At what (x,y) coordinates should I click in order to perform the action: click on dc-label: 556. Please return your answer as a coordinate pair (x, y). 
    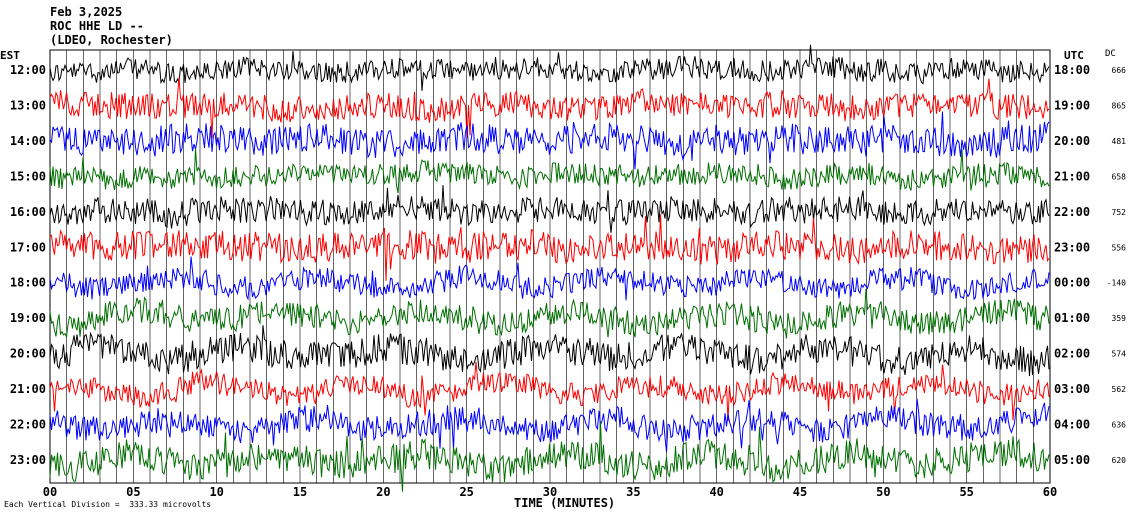
    Looking at the image, I should click on (1119, 247).